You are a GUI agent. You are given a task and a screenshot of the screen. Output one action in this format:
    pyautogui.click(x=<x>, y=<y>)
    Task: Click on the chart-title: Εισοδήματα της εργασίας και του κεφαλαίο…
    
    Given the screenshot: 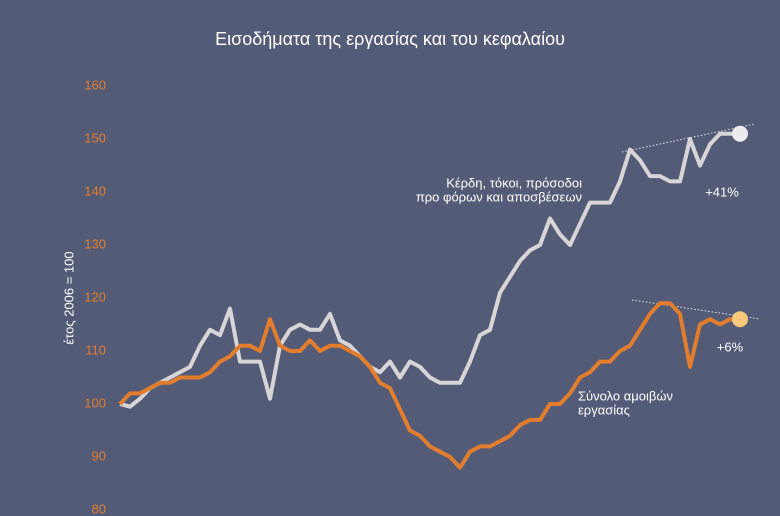 What is the action you would take?
    pyautogui.click(x=390, y=39)
    